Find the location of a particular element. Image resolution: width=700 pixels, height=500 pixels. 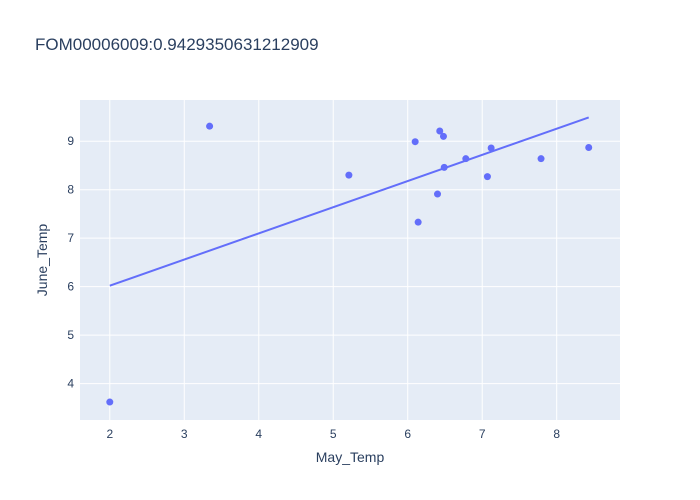

y-tick-labels: 4 5 6 7 8 9 is located at coordinates (70, 262).